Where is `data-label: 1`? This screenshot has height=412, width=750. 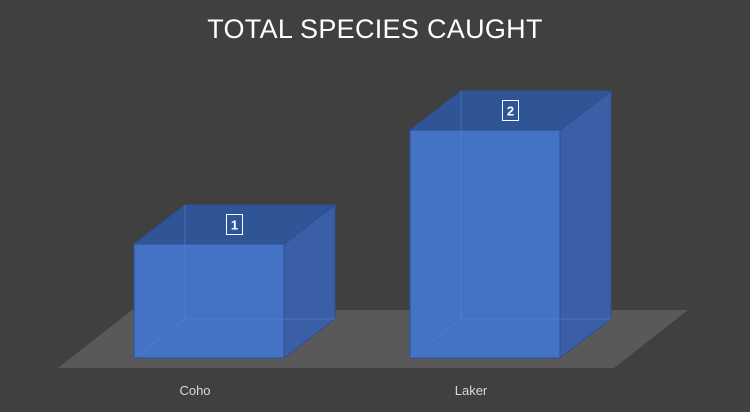
data-label: 1 is located at coordinates (234, 224).